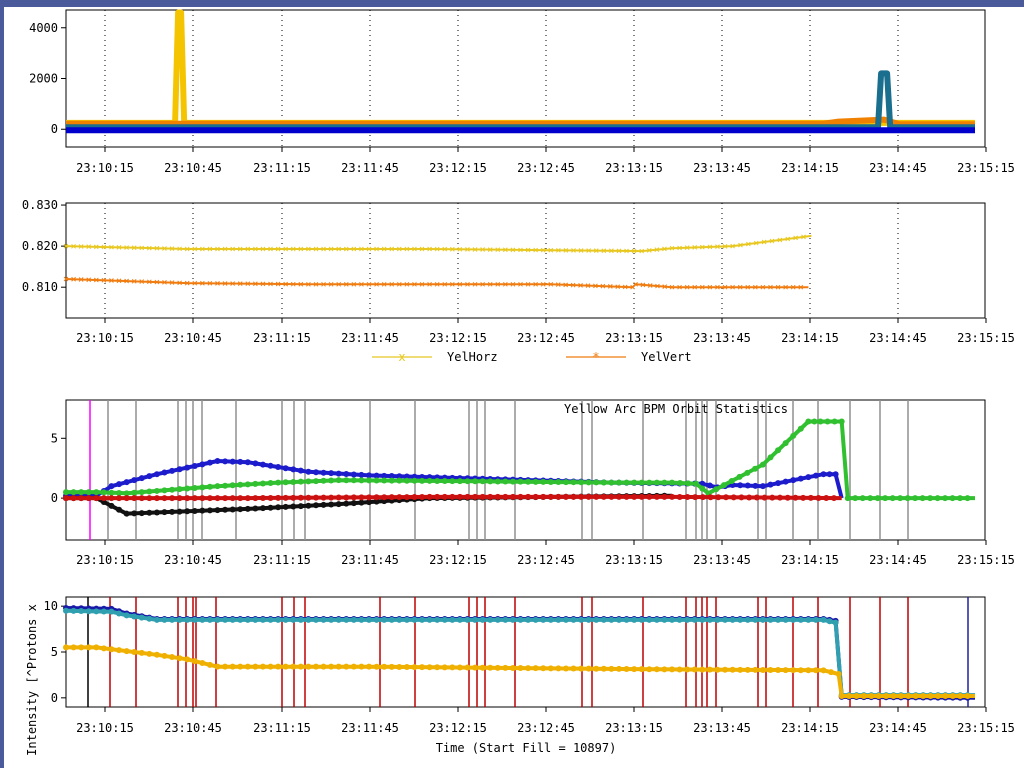 This screenshot has height=768, width=1024. I want to click on x-tick-label: 23:15:15, so click(986, 728).